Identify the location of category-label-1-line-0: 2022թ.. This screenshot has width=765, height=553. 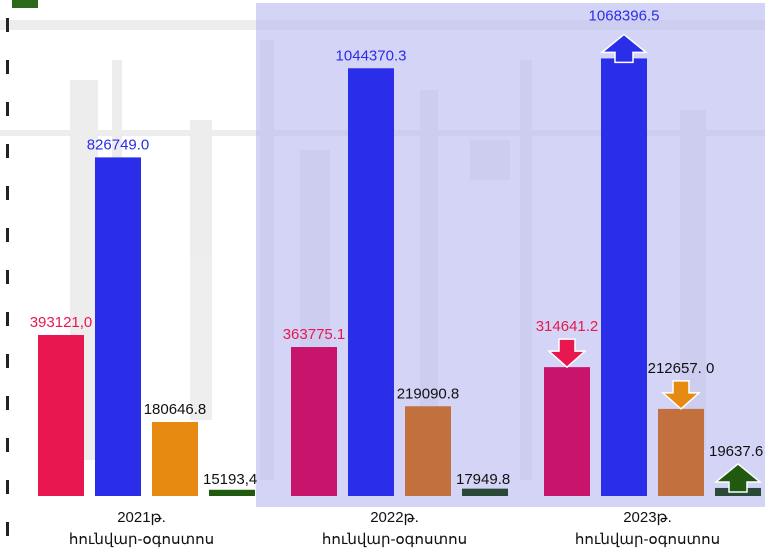
(394, 517).